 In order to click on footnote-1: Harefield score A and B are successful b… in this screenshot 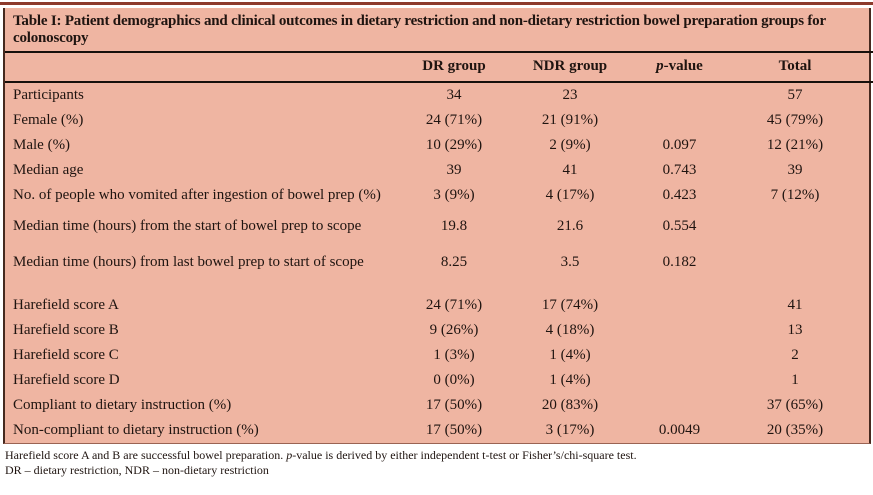, I will do `click(437, 455)`.